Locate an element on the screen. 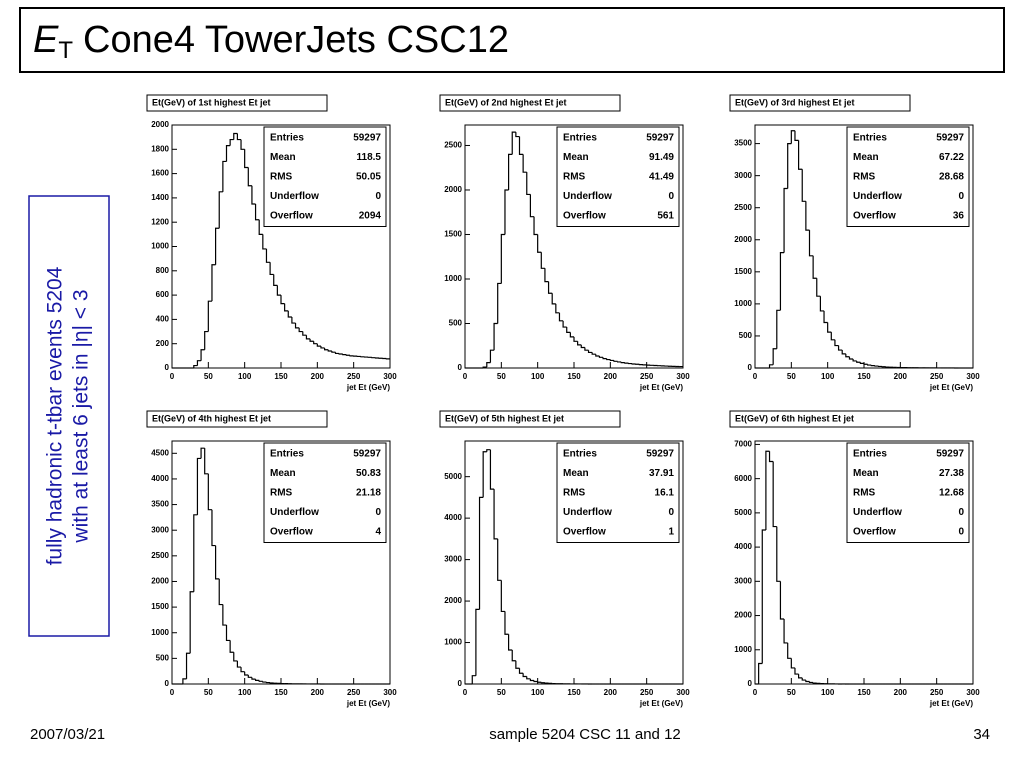 This screenshot has width=1024, height=768. panel-title: Et(GeV) of 3rd highest Et jet is located at coordinates (795, 102).